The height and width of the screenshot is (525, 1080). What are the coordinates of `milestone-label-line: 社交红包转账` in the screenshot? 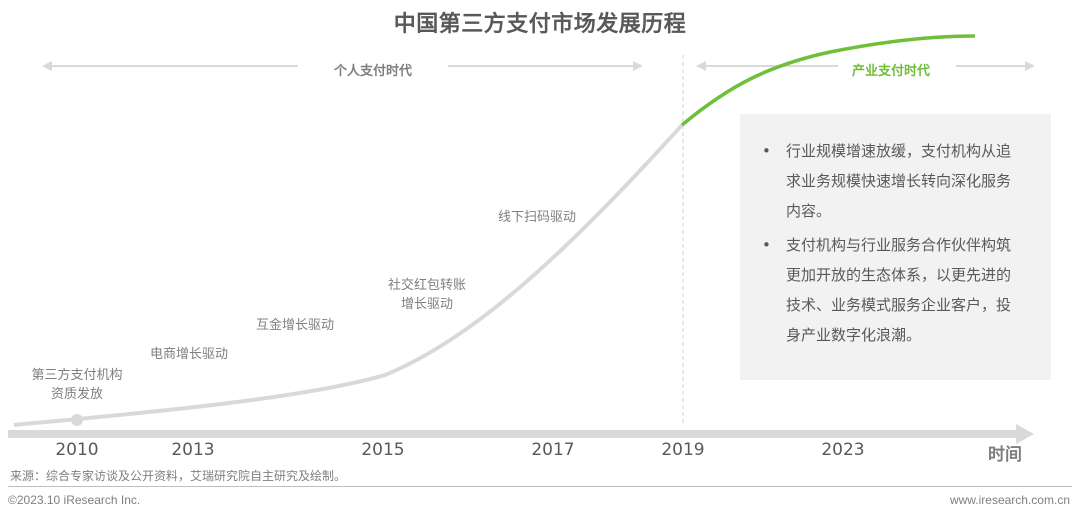 It's located at (426, 285).